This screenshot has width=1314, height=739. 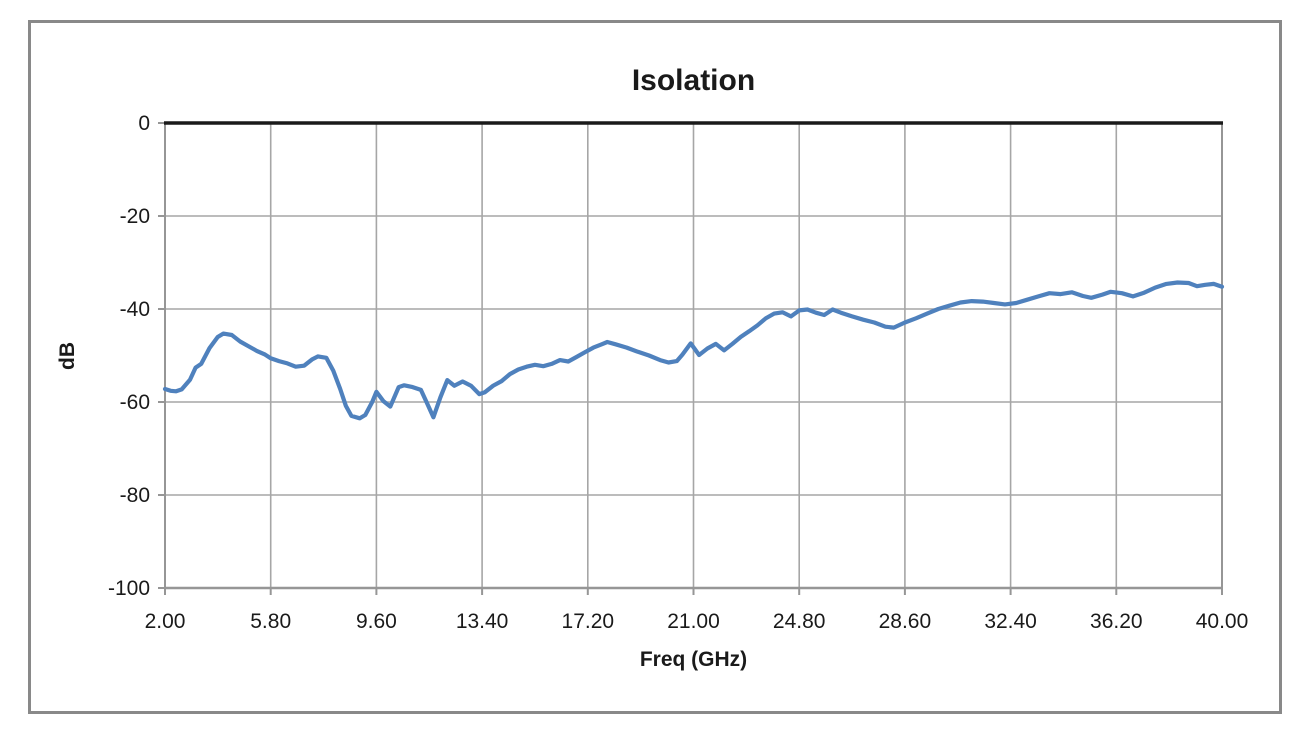 What do you see at coordinates (482, 621) in the screenshot?
I see `x-tick-label: 13.40` at bounding box center [482, 621].